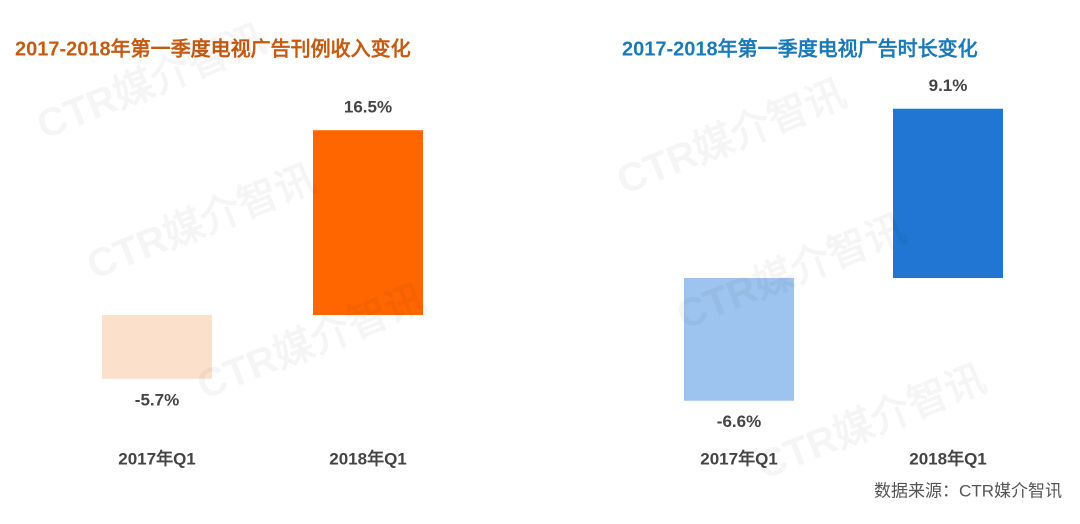 The image size is (1080, 524). Describe the element at coordinates (213, 48) in the screenshot. I see `chart-title: 2017-2018年第一季度电视广告刊例收入变化` at that location.